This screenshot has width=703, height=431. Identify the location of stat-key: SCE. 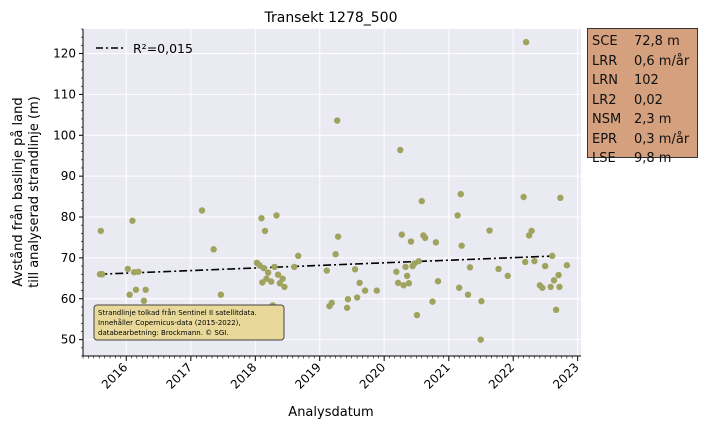
(605, 41).